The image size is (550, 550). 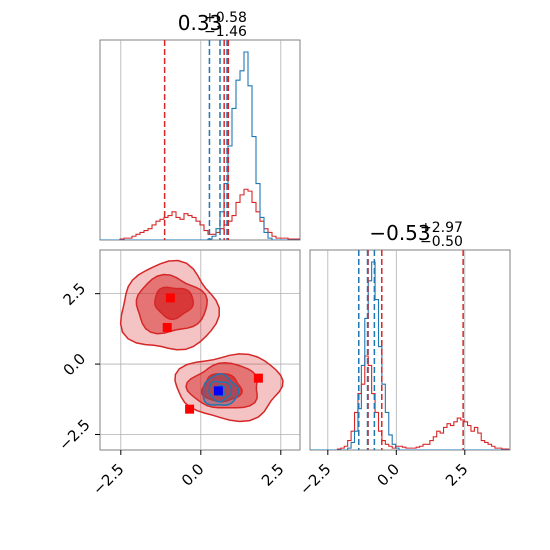 I want to click on title-param1-sup: +0.58, so click(x=225, y=18).